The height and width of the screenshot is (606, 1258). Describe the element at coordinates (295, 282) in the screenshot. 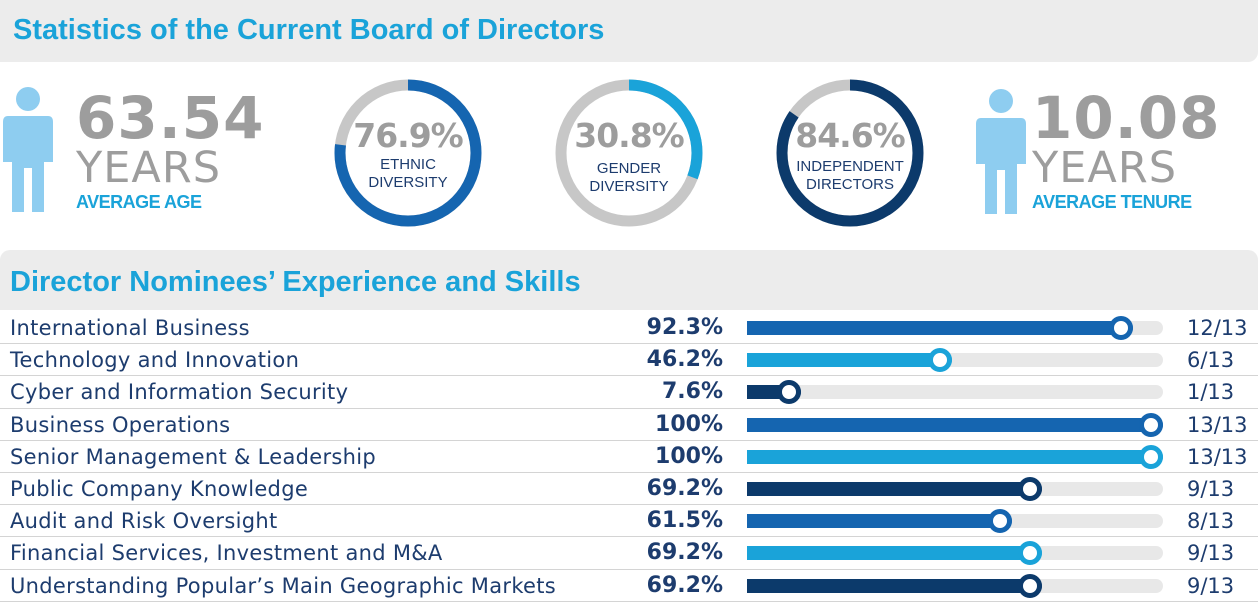

I see `skills-title: Director Nominees’ Experience and Skills` at that location.